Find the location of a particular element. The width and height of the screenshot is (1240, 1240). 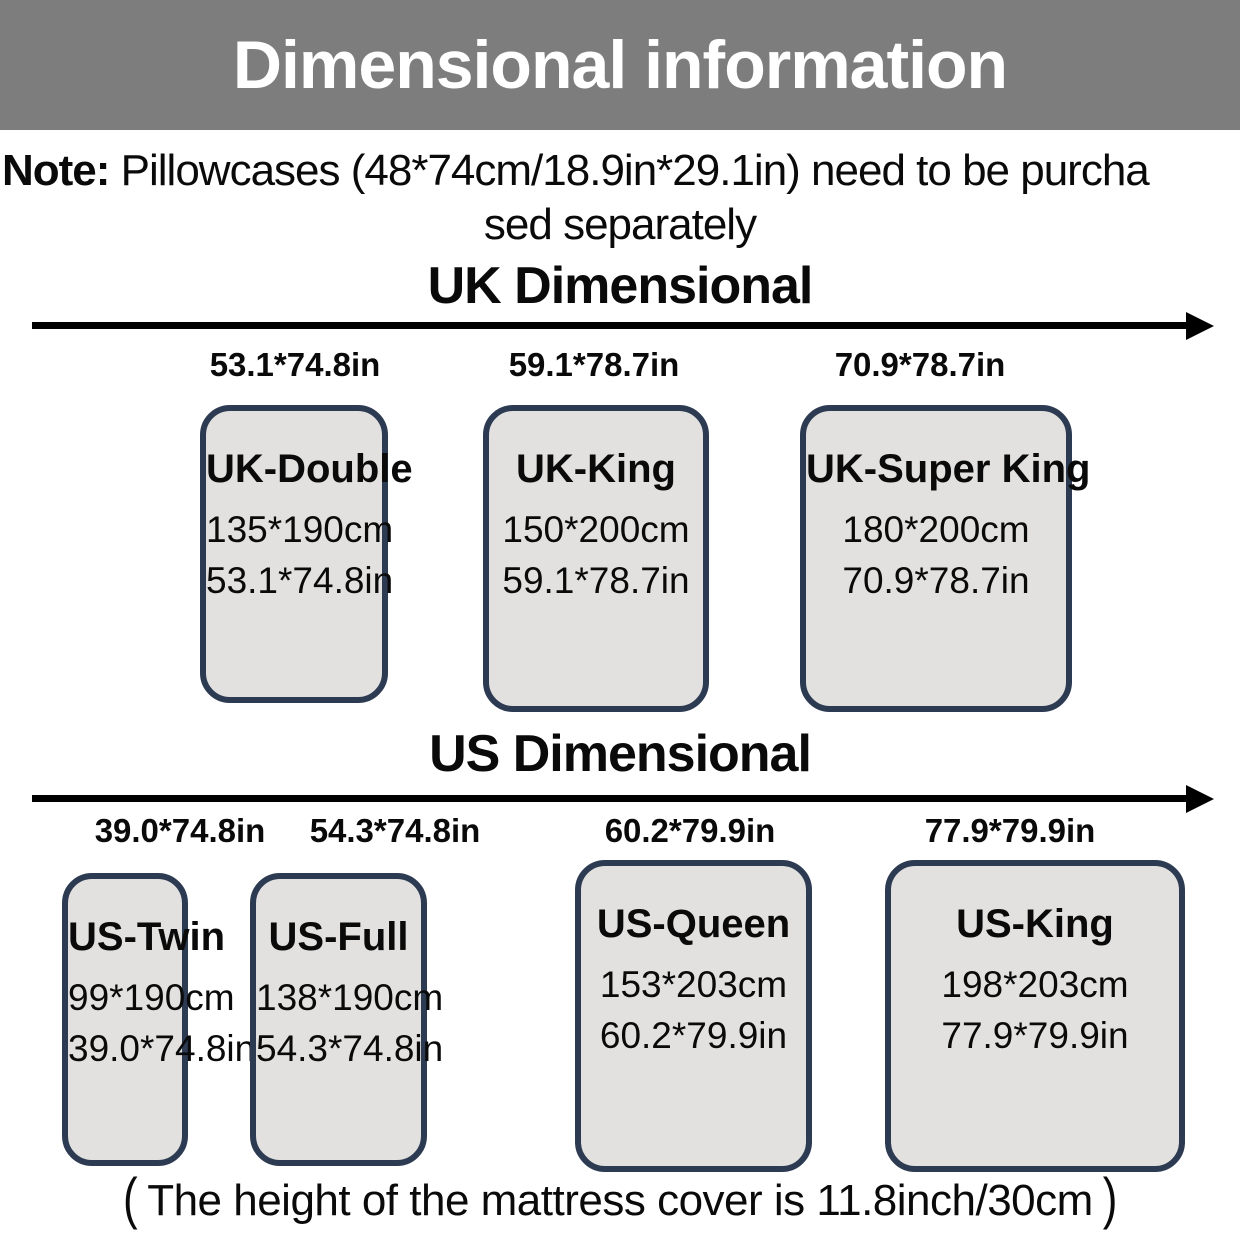

bed-size-cm: 138*190cm is located at coordinates (350, 997).